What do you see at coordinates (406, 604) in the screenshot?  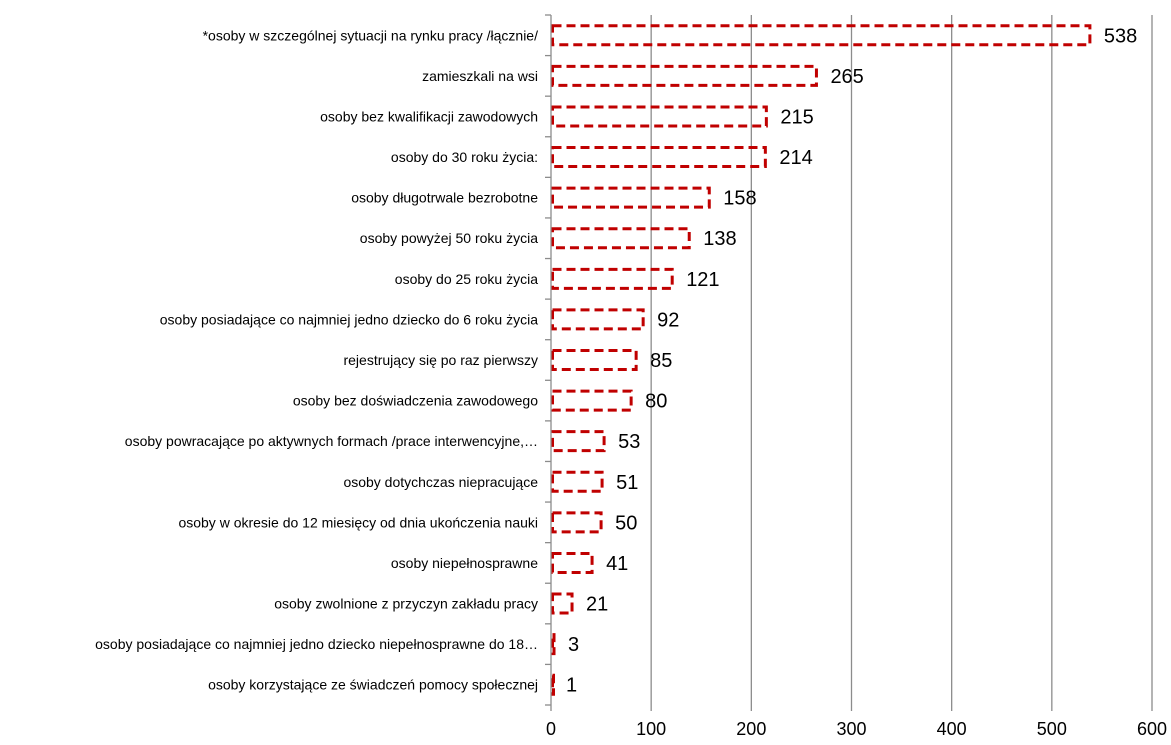 I see `category-label: osoby zwolnione z przyczyn zakładu pracy` at bounding box center [406, 604].